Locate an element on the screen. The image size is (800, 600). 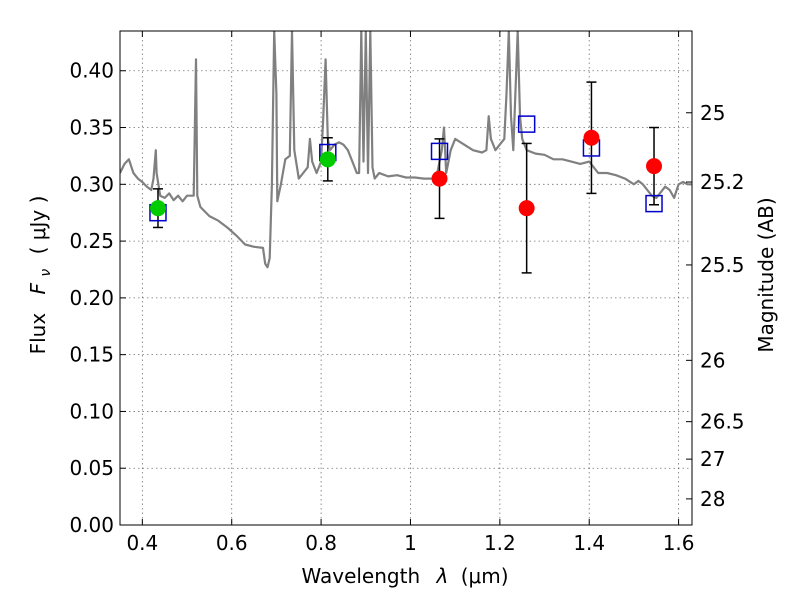
x-tick-label: 1.4 is located at coordinates (589, 543).